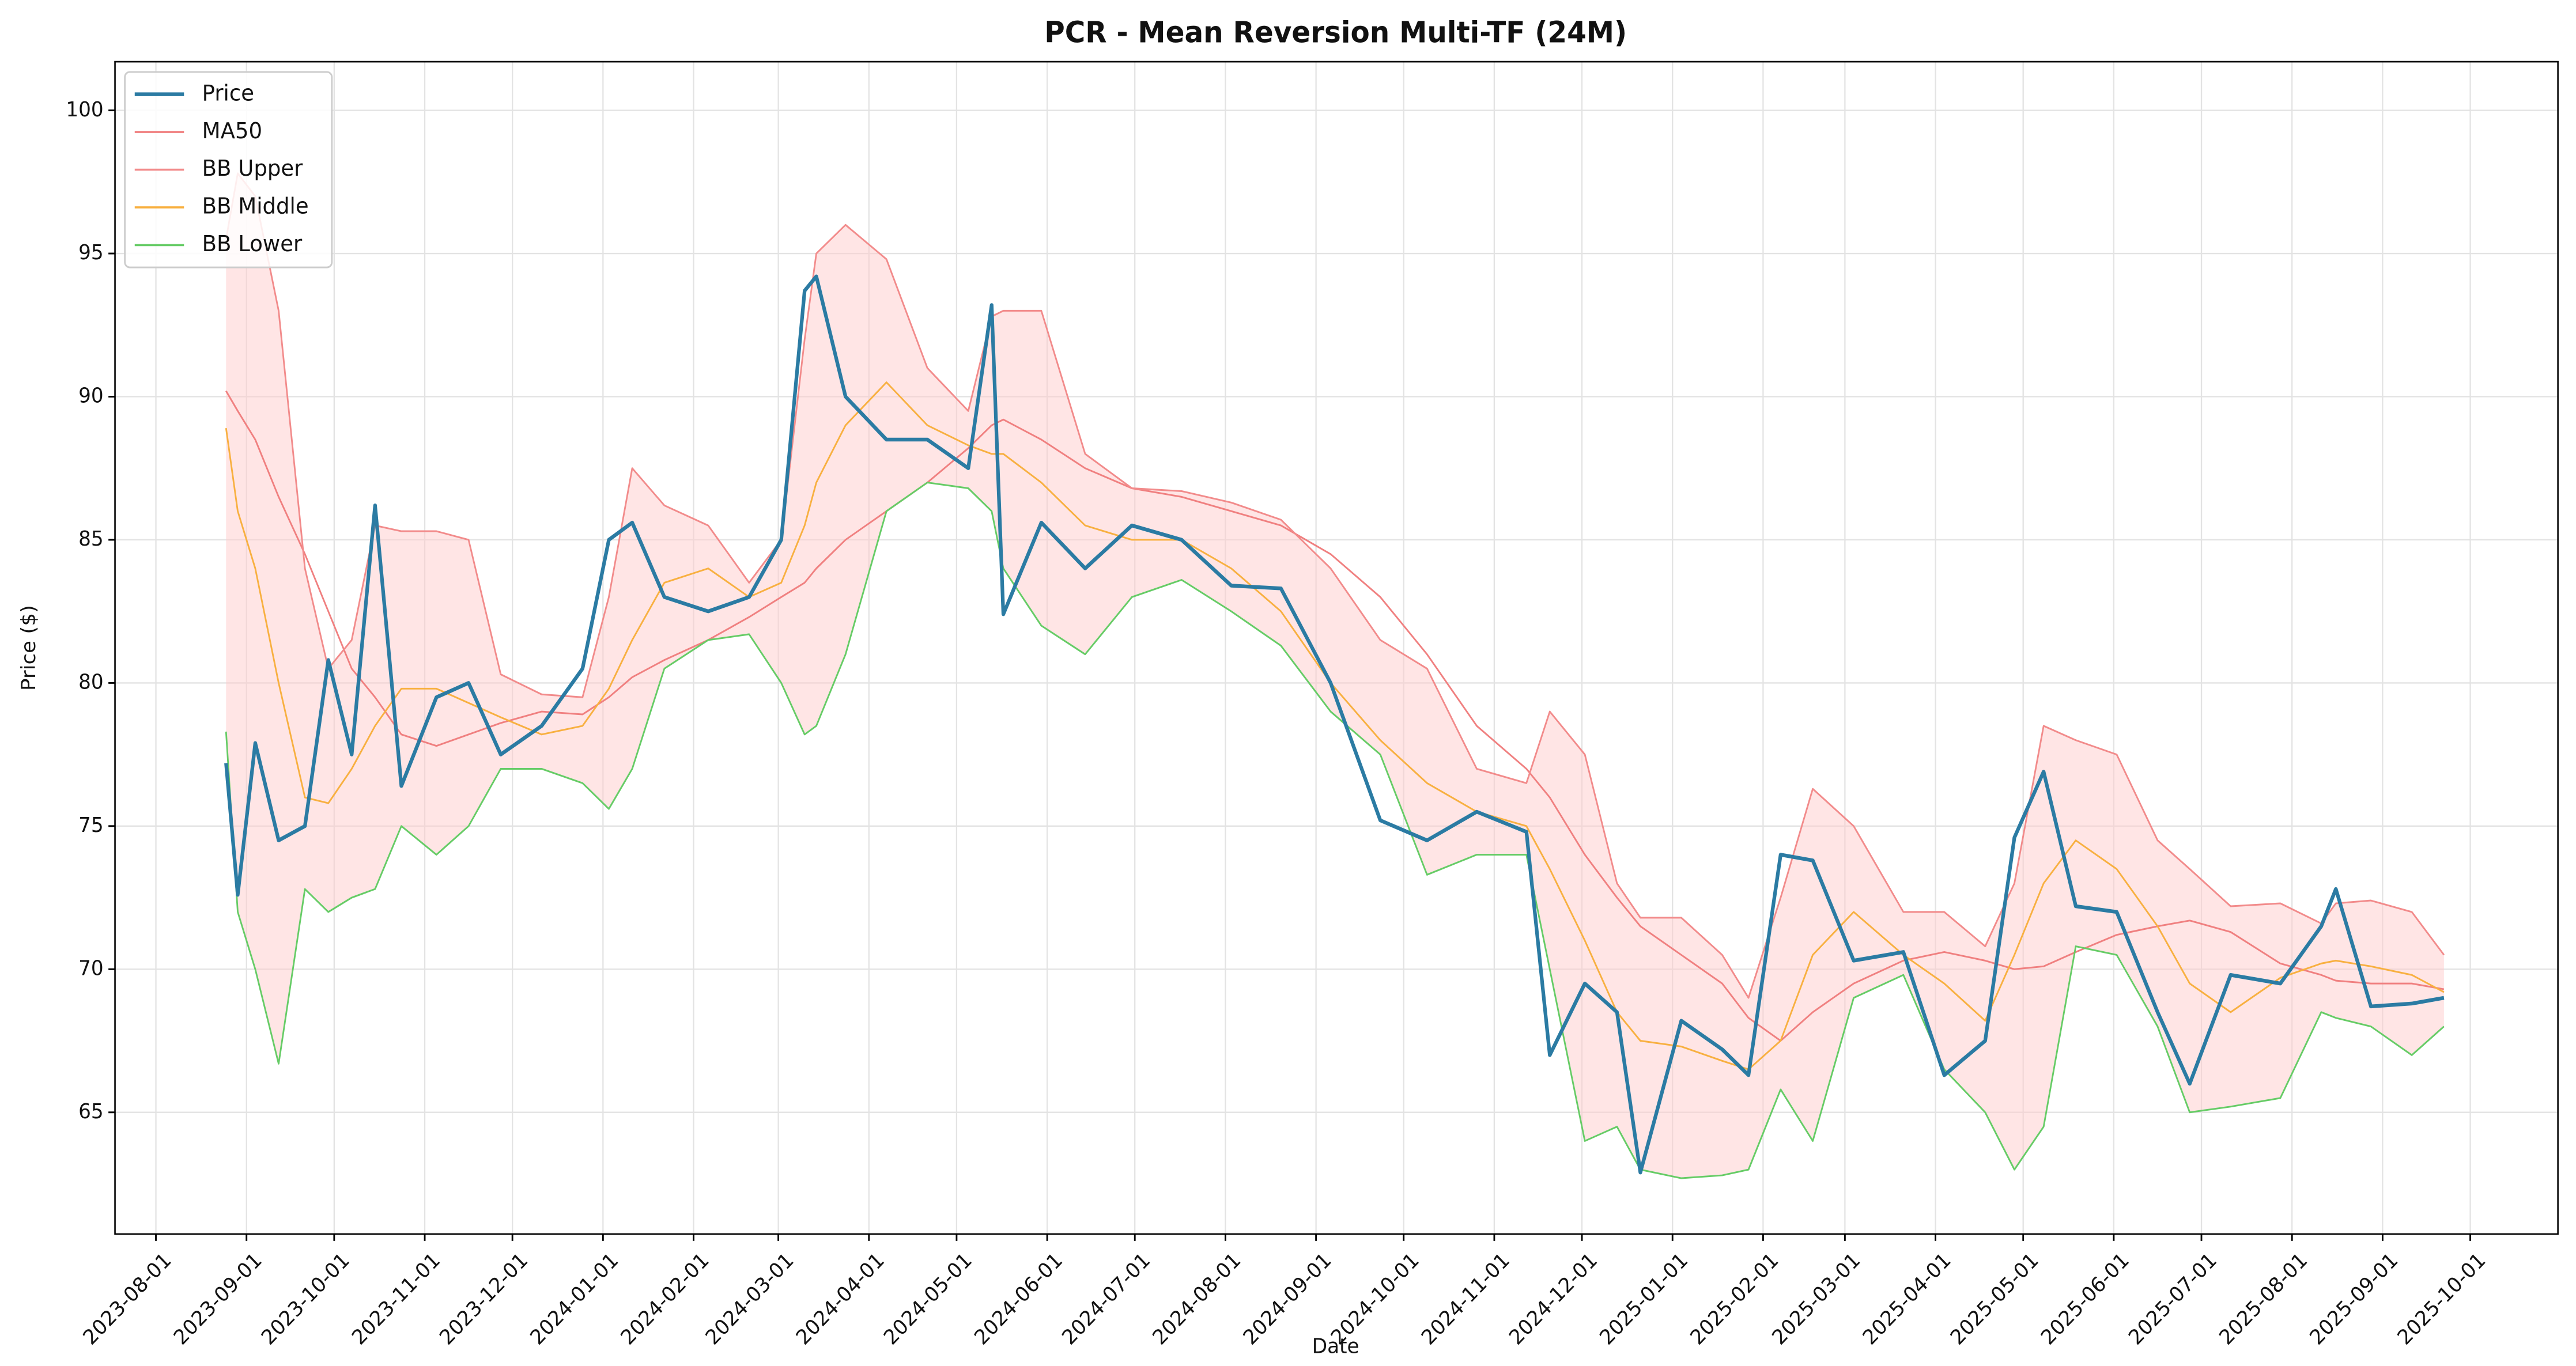  What do you see at coordinates (84, 110) in the screenshot?
I see `y-tick-label: 100` at bounding box center [84, 110].